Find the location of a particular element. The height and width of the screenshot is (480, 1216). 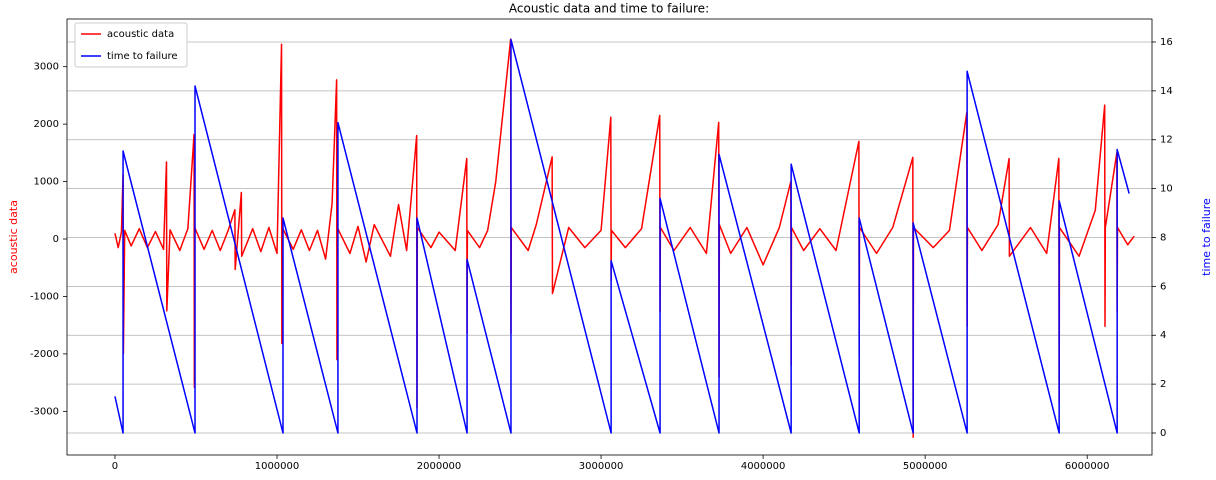

y-tick-label: 0 is located at coordinates (56, 239).